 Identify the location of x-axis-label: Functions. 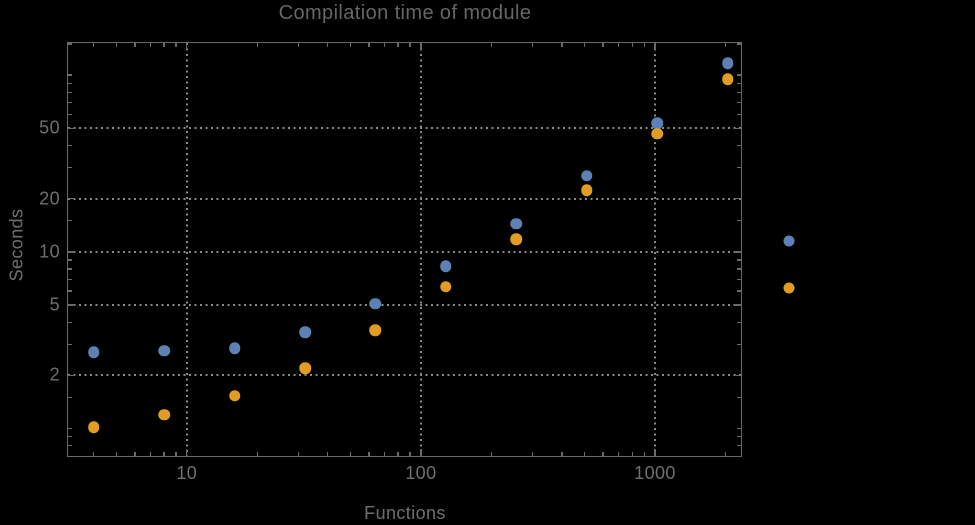
(405, 513).